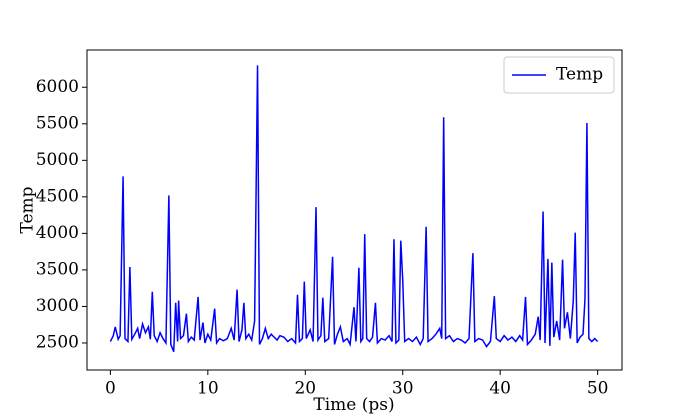  I want to click on x-tick-label: 30, so click(403, 389).